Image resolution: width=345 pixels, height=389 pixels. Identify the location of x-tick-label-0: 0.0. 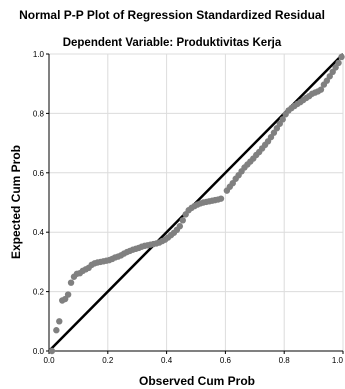
(49, 360).